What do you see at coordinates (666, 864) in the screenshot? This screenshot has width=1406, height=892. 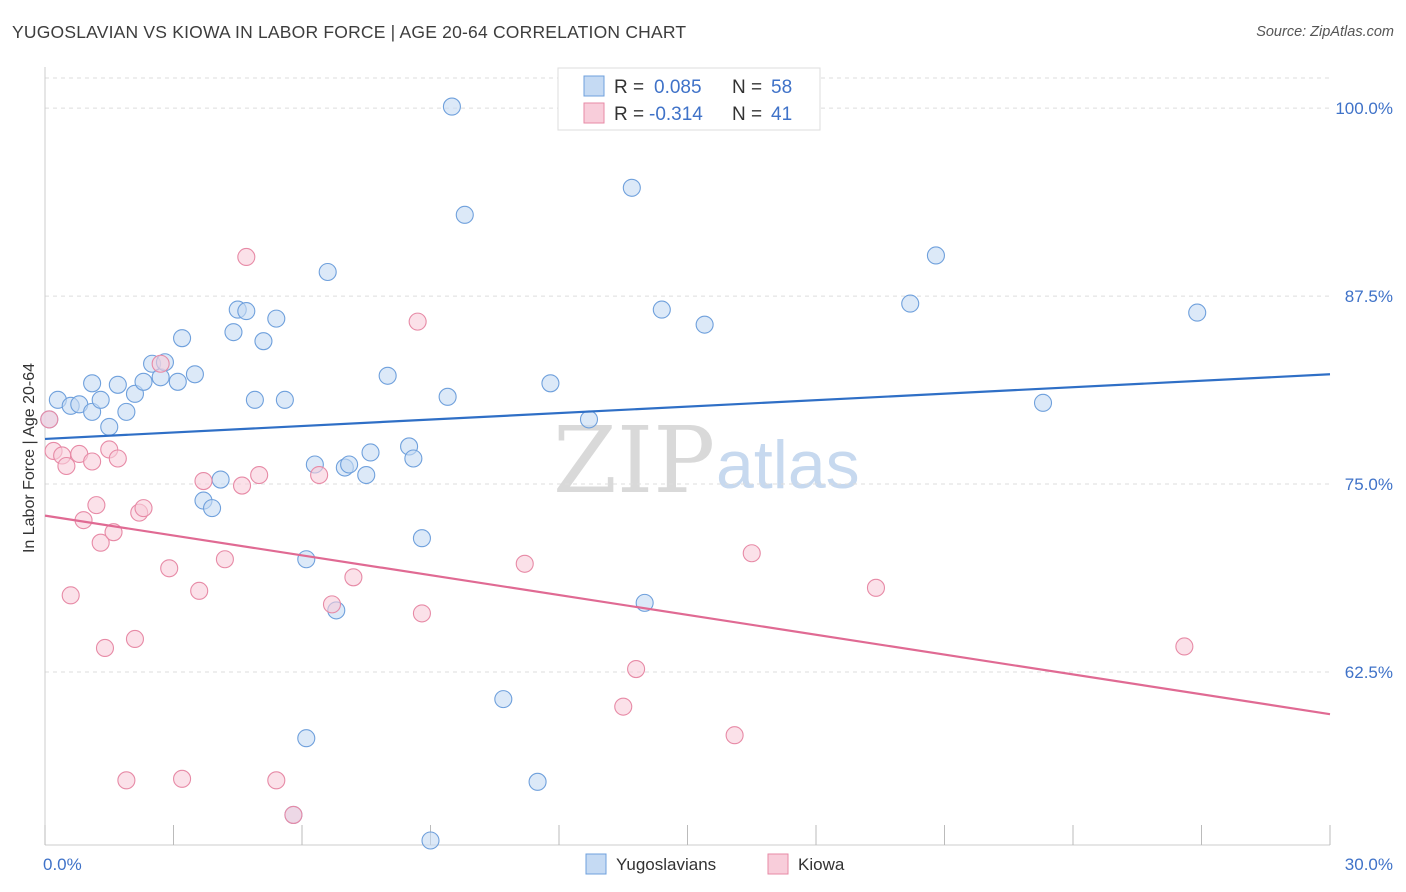 I see `series-legend-label-yugoslavians: Yugoslavians` at bounding box center [666, 864].